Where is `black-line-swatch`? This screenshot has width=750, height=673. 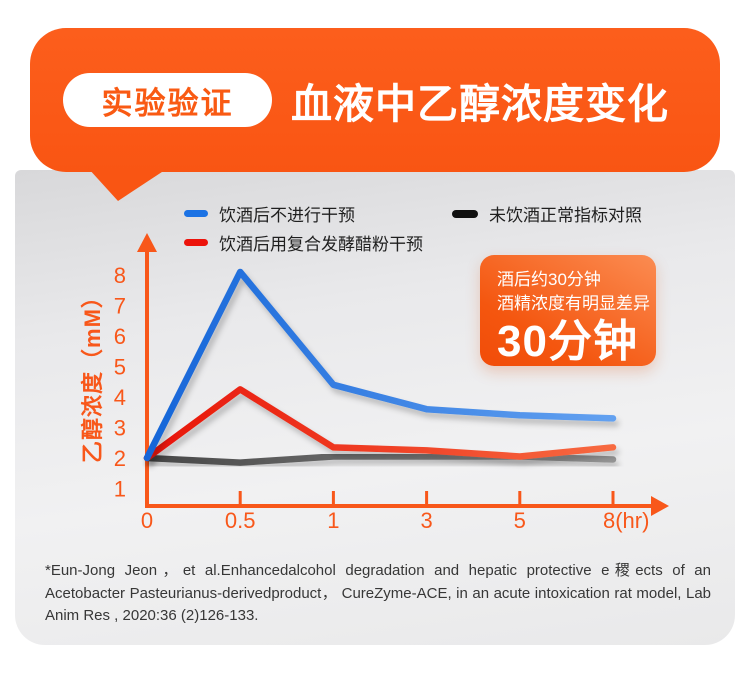 black-line-swatch is located at coordinates (465, 213).